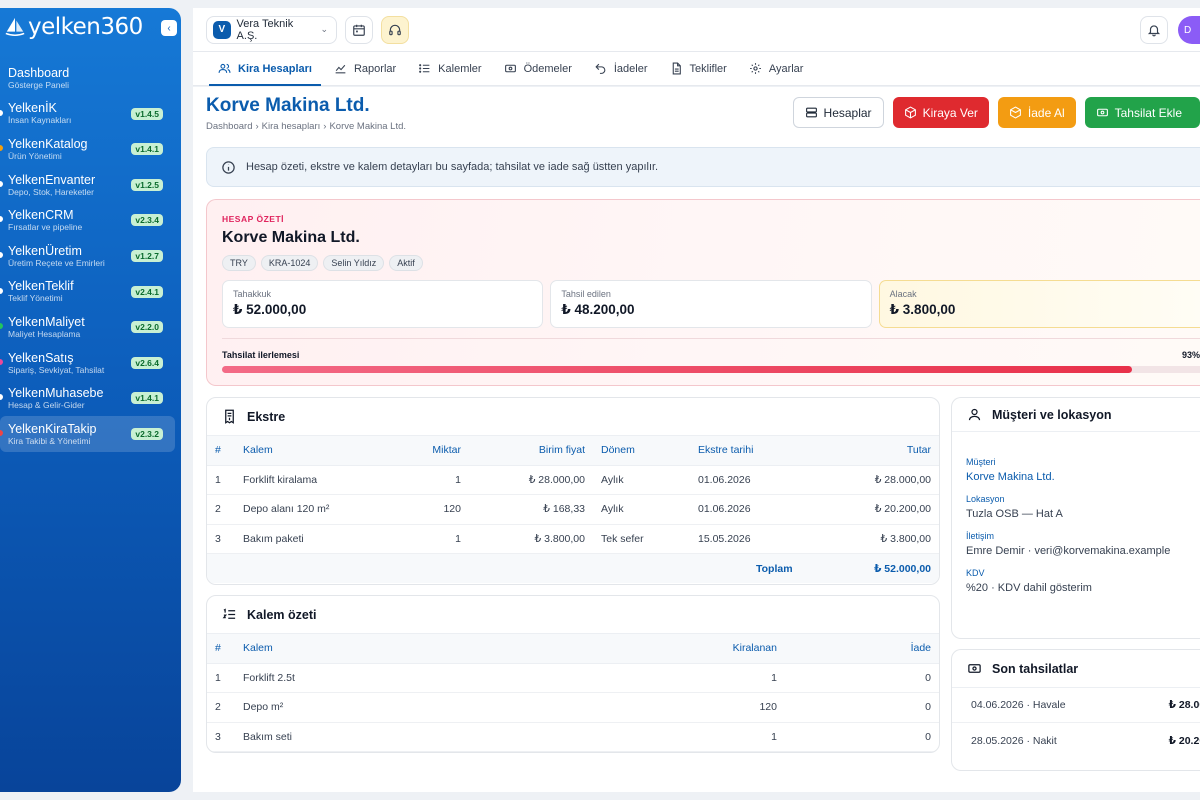  What do you see at coordinates (1014, 514) in the screenshot?
I see `field-value: Tuzla OSB — Hat A` at bounding box center [1014, 514].